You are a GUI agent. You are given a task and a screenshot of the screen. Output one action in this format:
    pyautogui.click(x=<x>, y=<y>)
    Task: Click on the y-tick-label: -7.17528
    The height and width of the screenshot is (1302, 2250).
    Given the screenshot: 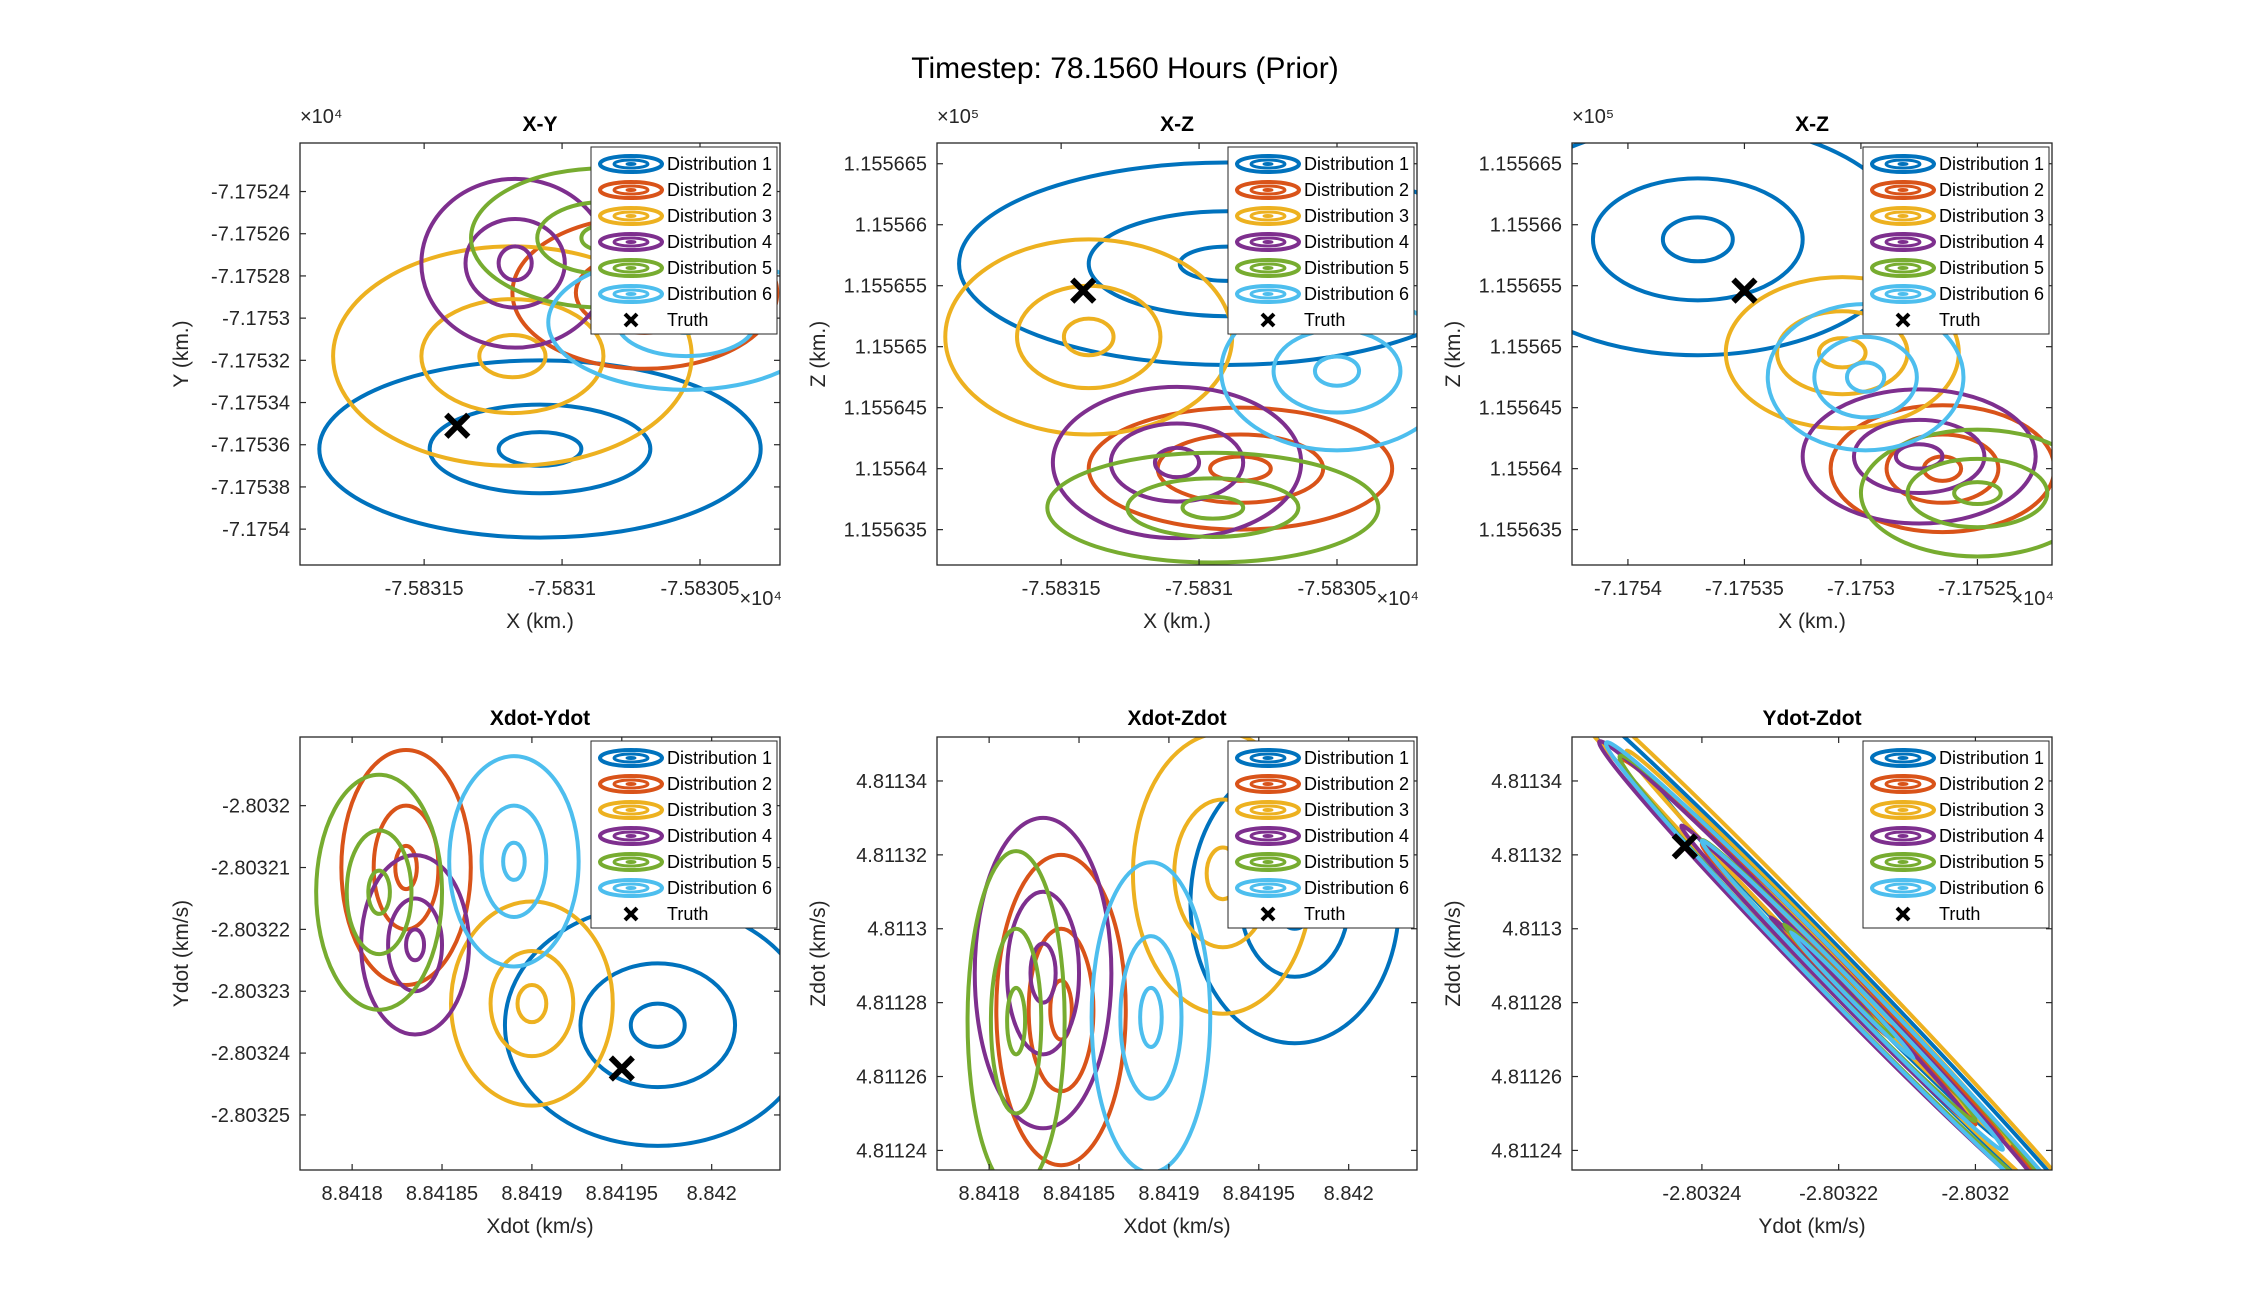 What is the action you would take?
    pyautogui.click(x=250, y=277)
    